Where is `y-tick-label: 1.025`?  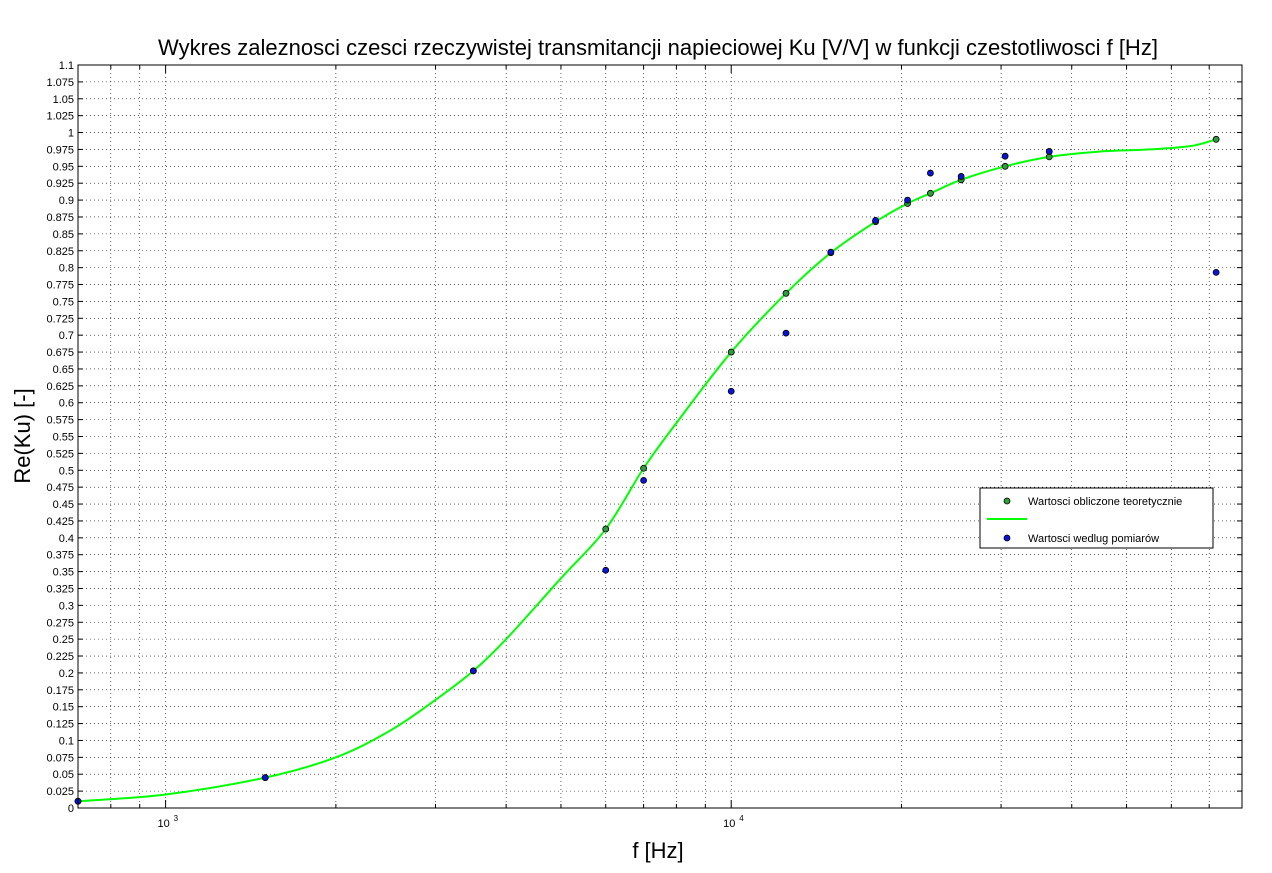
y-tick-label: 1.025 is located at coordinates (60, 117).